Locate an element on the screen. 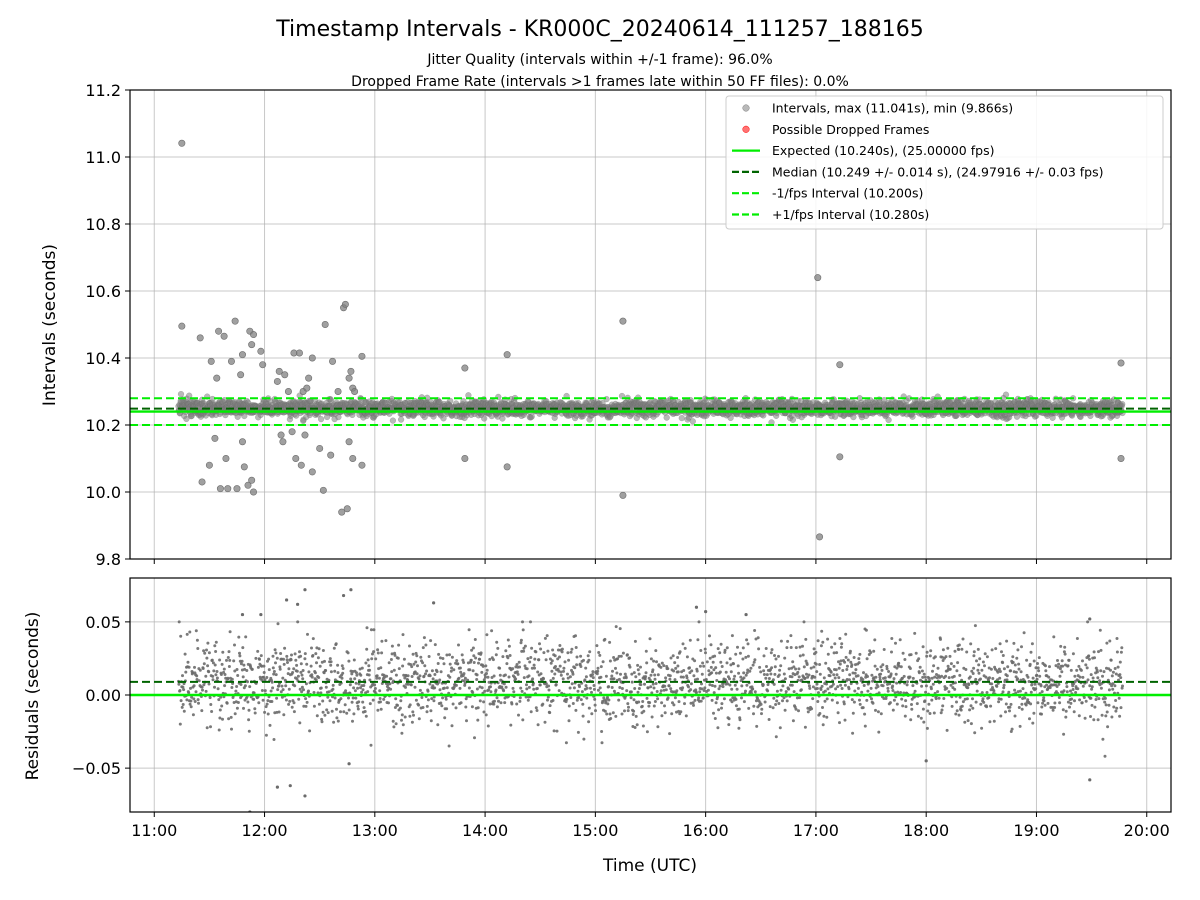  y-tick-label: 11.0 is located at coordinates (103, 157).